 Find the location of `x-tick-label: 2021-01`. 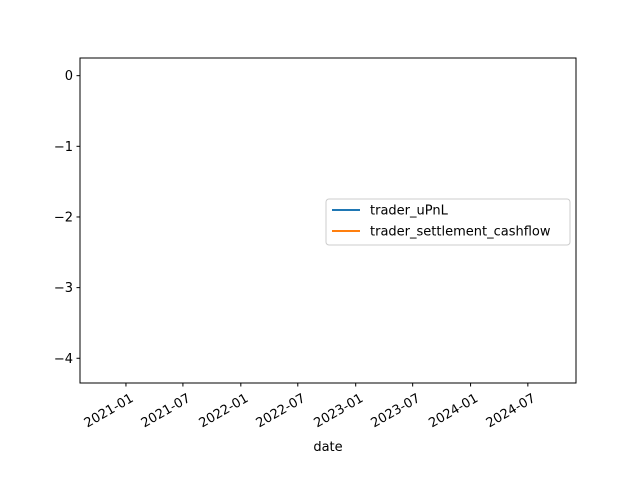

x-tick-label: 2021-01 is located at coordinates (109, 411).